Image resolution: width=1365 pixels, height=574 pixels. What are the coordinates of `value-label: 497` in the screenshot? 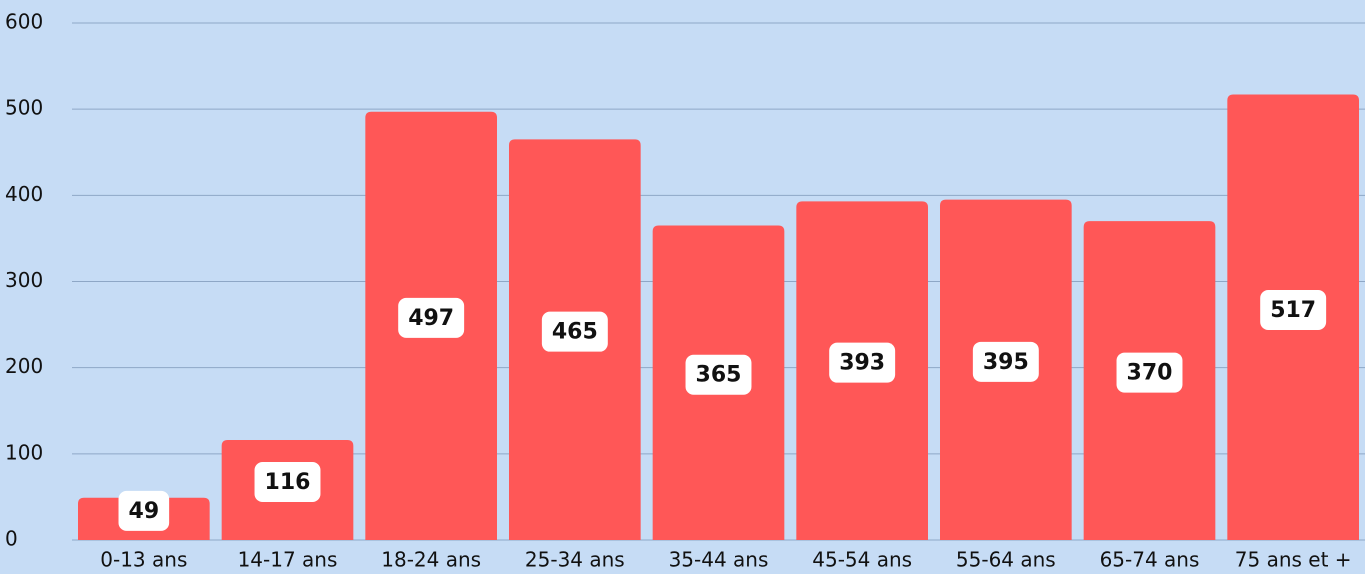 It's located at (431, 318).